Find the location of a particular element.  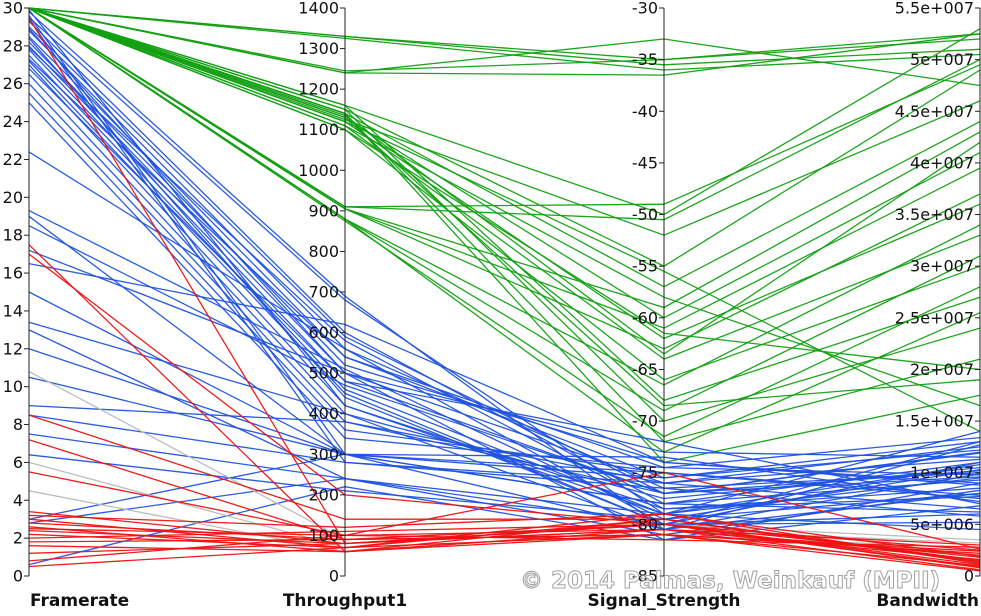

axis-Bandwidth-tick-label-1: 5e+006 is located at coordinates (942, 524).